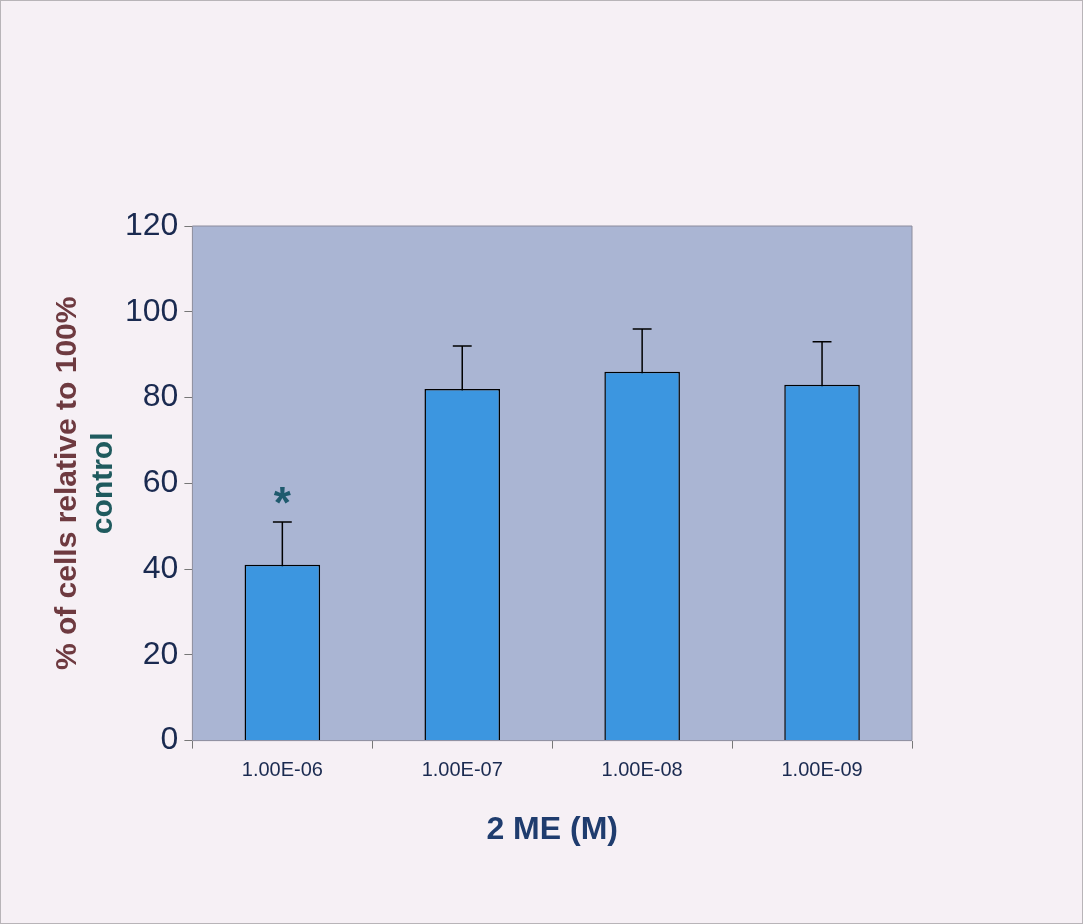 This screenshot has width=1083, height=924. I want to click on y-tick-label: 60, so click(160, 481).